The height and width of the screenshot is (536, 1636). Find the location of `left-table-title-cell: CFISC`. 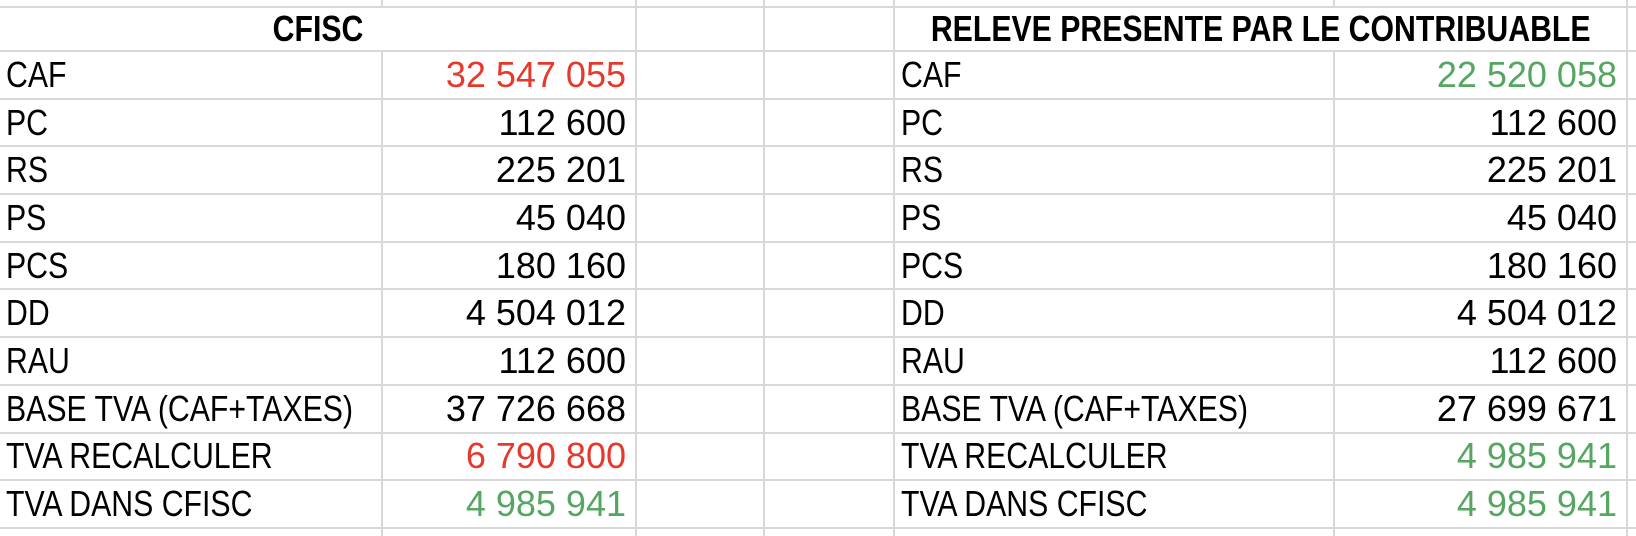

left-table-title-cell: CFISC is located at coordinates (318, 30).